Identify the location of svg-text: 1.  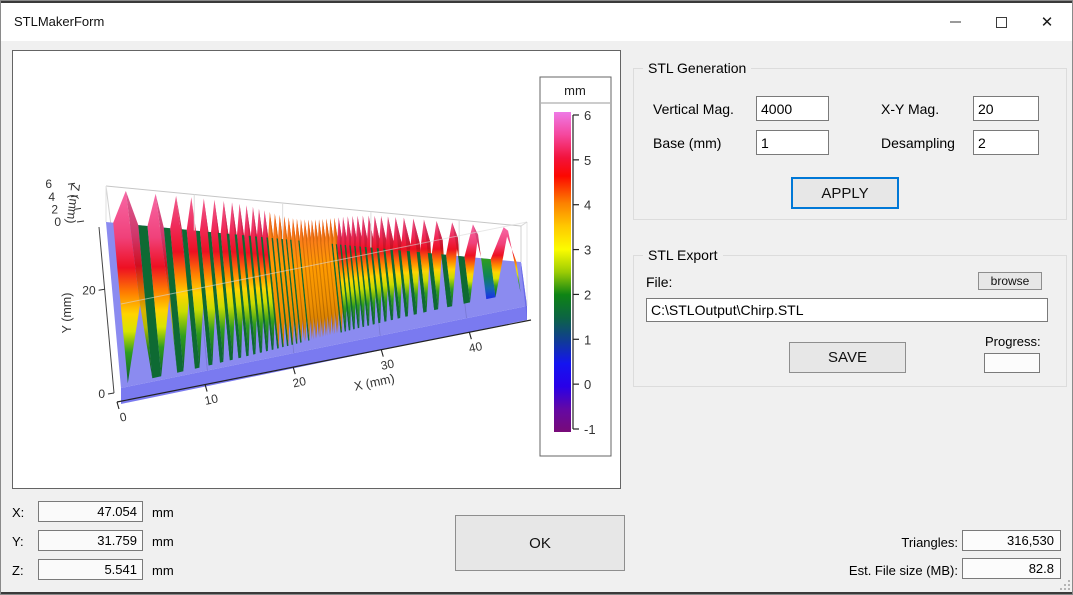
(587, 339).